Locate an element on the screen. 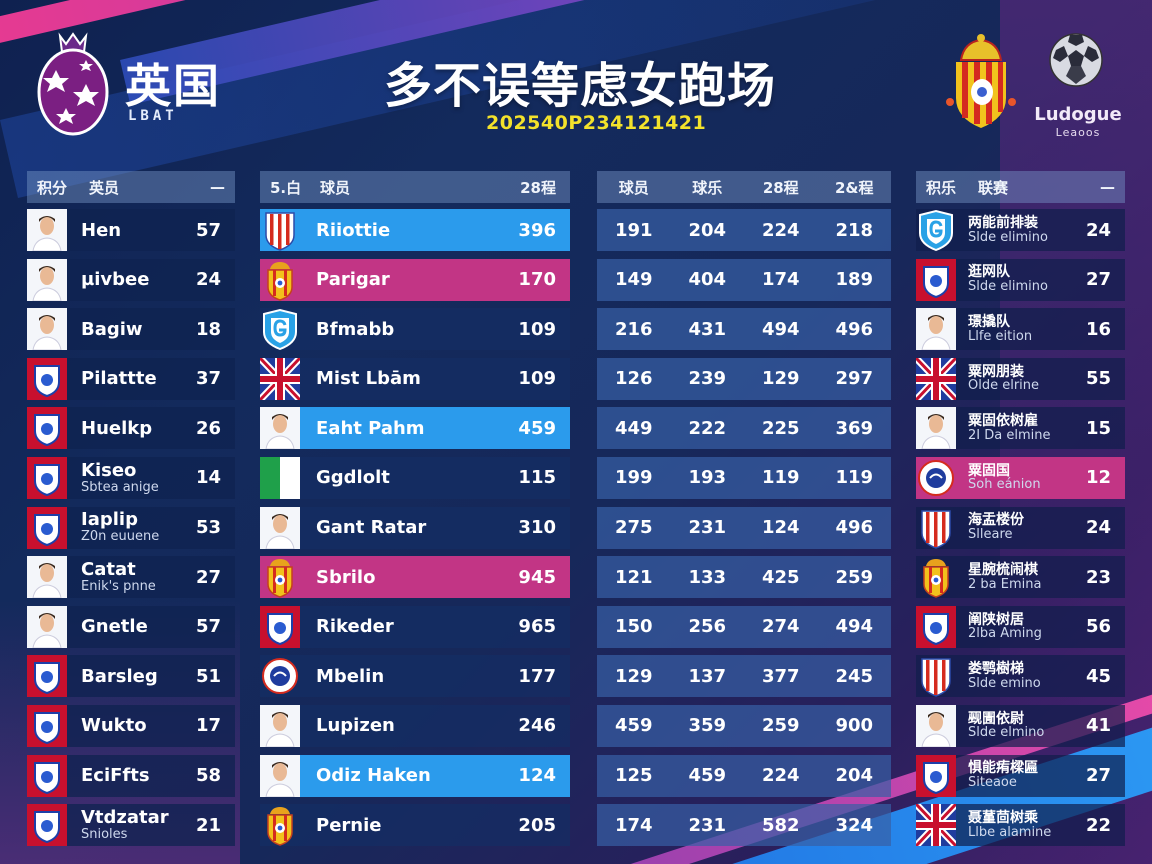 This screenshot has width=1152, height=864. team-name: Rikeder is located at coordinates (355, 627).